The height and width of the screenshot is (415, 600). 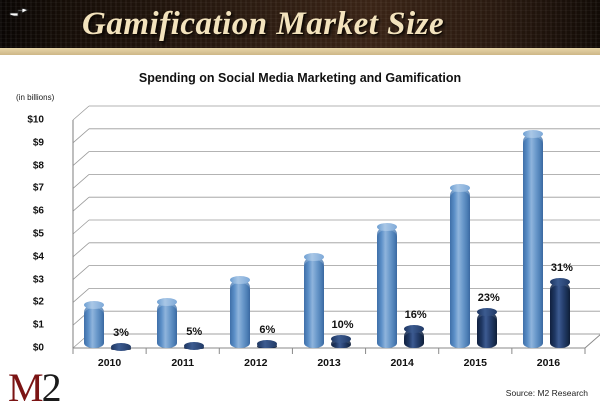 I want to click on y-axis-tick-label: $2, so click(x=38, y=302).